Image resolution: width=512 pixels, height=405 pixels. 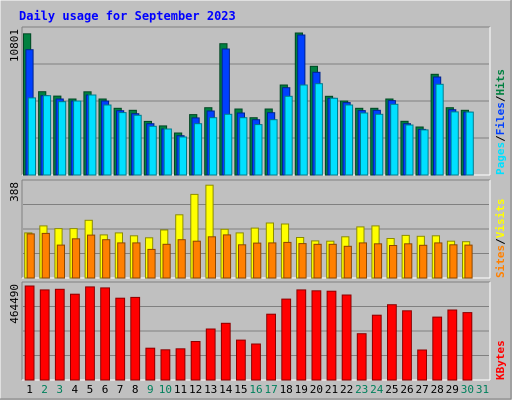 What do you see at coordinates (500, 118) in the screenshot?
I see `legend-files: Files` at bounding box center [500, 118].